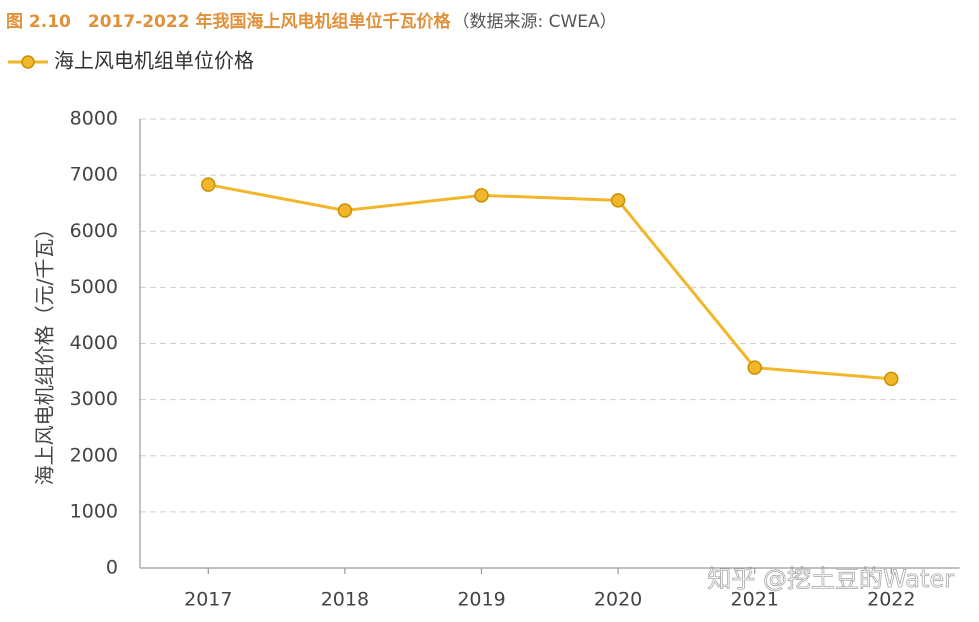 This screenshot has height=622, width=979. What do you see at coordinates (755, 600) in the screenshot?
I see `x-tick-label: 2021` at bounding box center [755, 600].